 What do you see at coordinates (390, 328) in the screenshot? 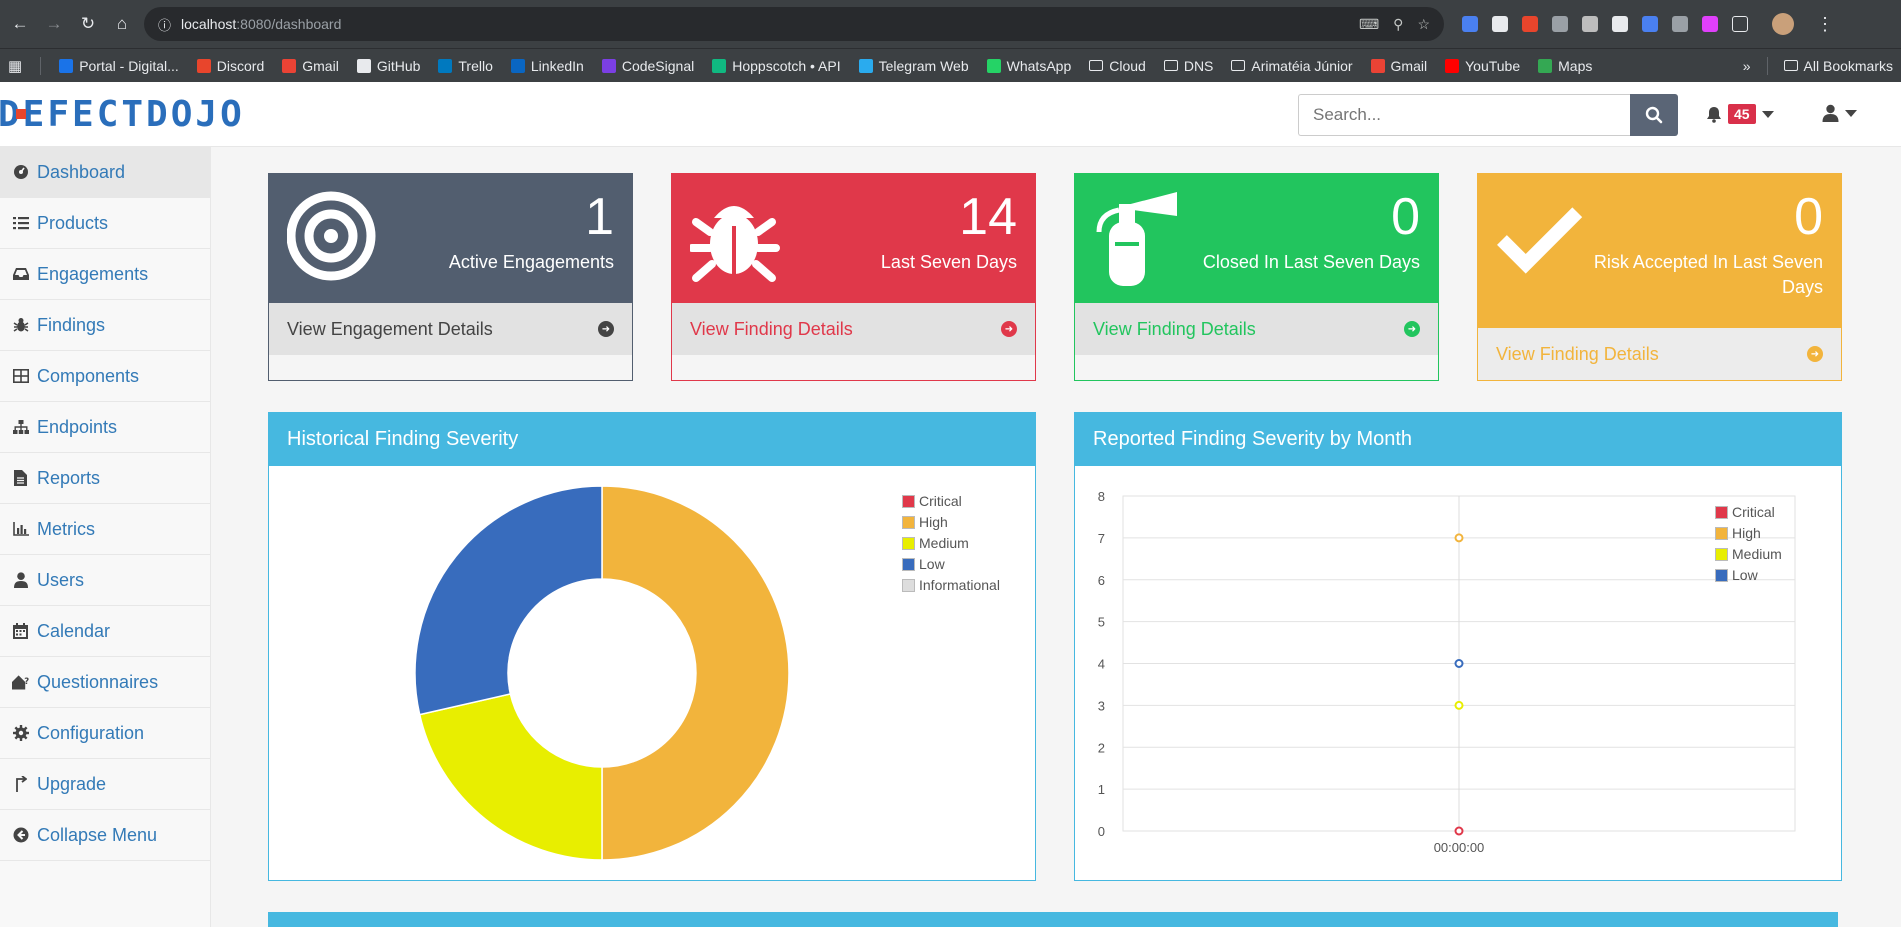
I see `panel-link-label: View Engagement Details` at bounding box center [390, 328].